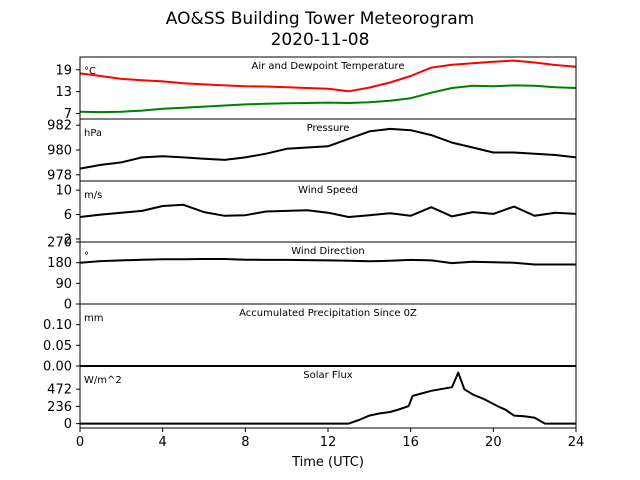 This screenshot has height=480, width=640. I want to click on panel-1-ytick-label-0: 978, so click(59, 175).